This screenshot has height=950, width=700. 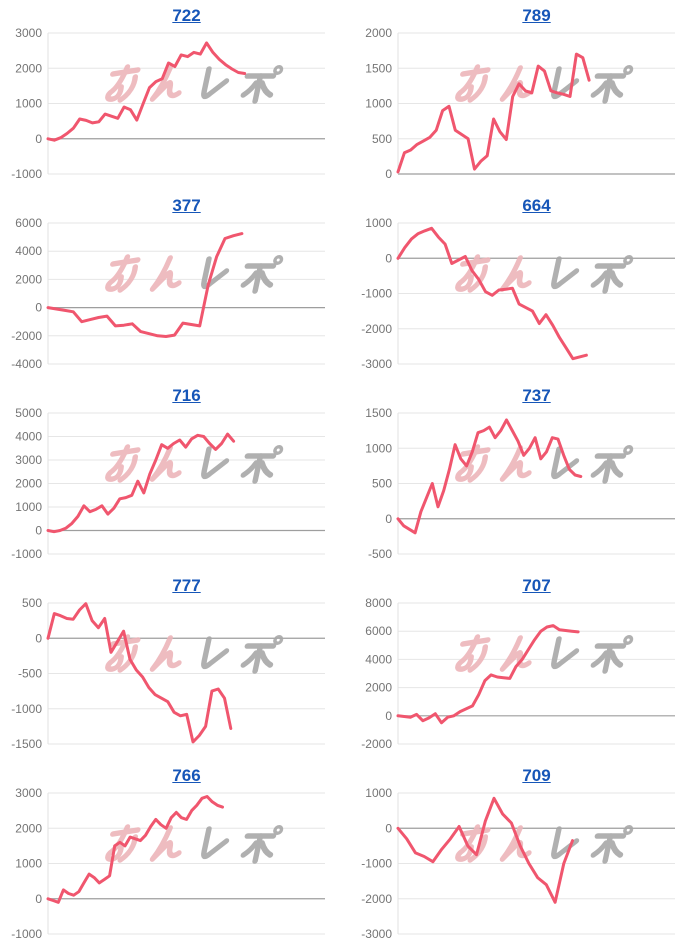 What do you see at coordinates (26, 744) in the screenshot?
I see `y-tick-label: -1500` at bounding box center [26, 744].